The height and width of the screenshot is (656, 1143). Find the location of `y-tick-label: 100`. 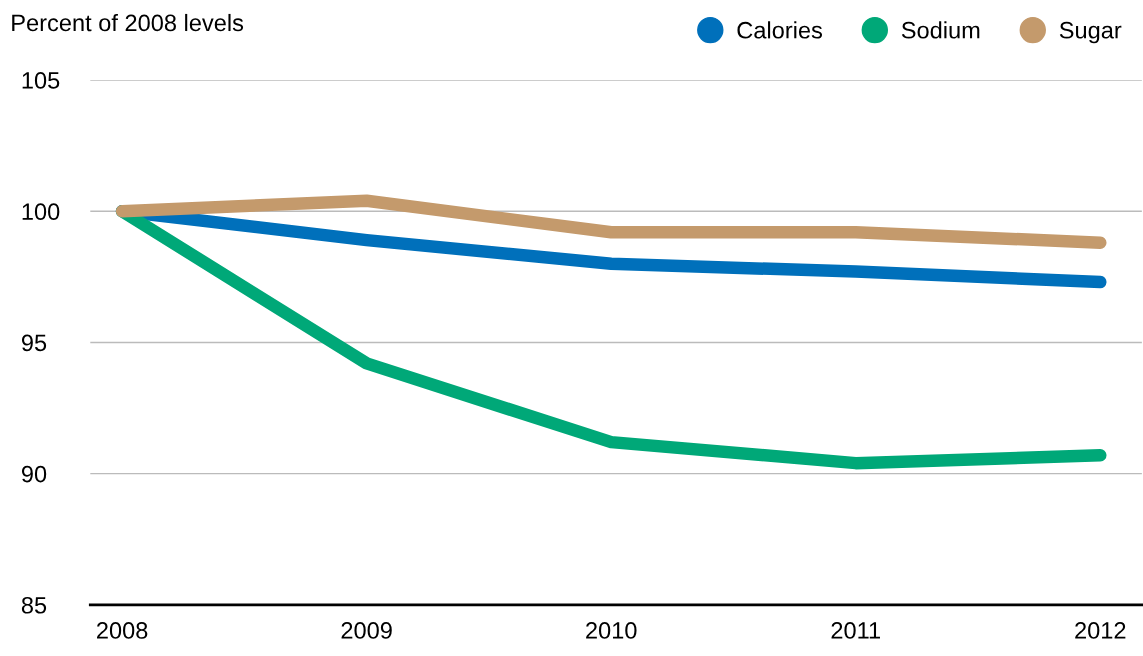

y-tick-label: 100 is located at coordinates (41, 212).